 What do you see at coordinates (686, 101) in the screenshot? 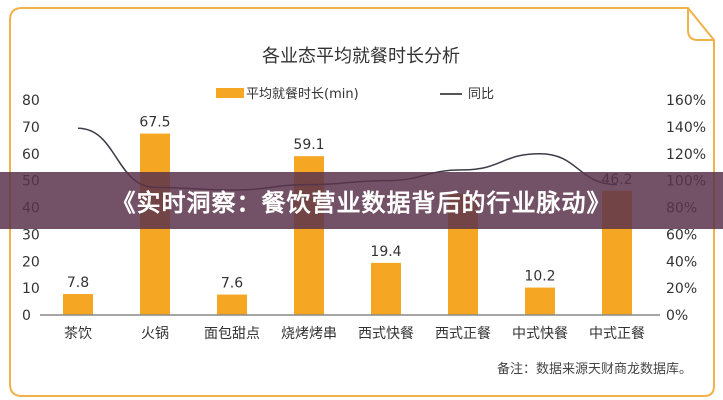
I see `right-tick-label: 160%` at bounding box center [686, 101].